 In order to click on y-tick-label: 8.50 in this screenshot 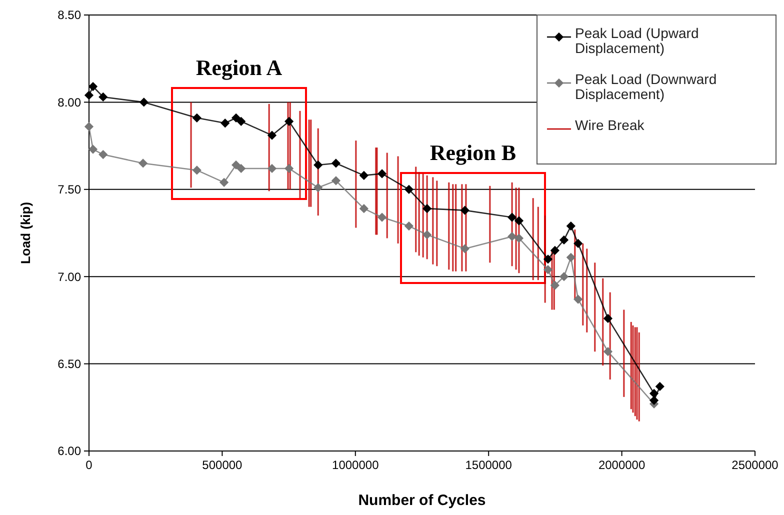, I will do `click(70, 15)`.